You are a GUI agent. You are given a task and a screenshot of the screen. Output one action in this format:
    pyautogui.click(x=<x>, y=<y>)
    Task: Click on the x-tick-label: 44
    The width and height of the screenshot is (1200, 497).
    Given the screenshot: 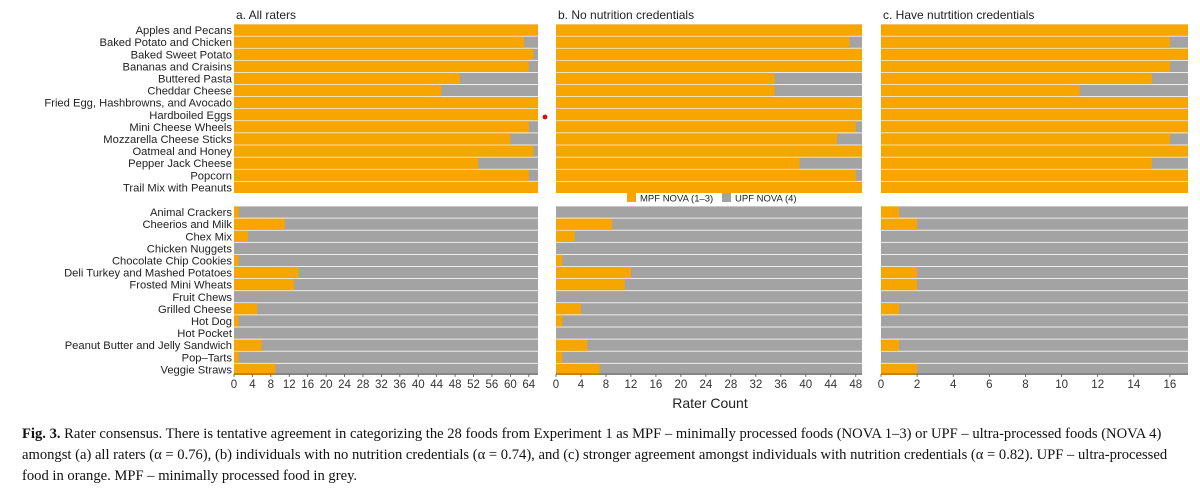 What is the action you would take?
    pyautogui.click(x=830, y=385)
    